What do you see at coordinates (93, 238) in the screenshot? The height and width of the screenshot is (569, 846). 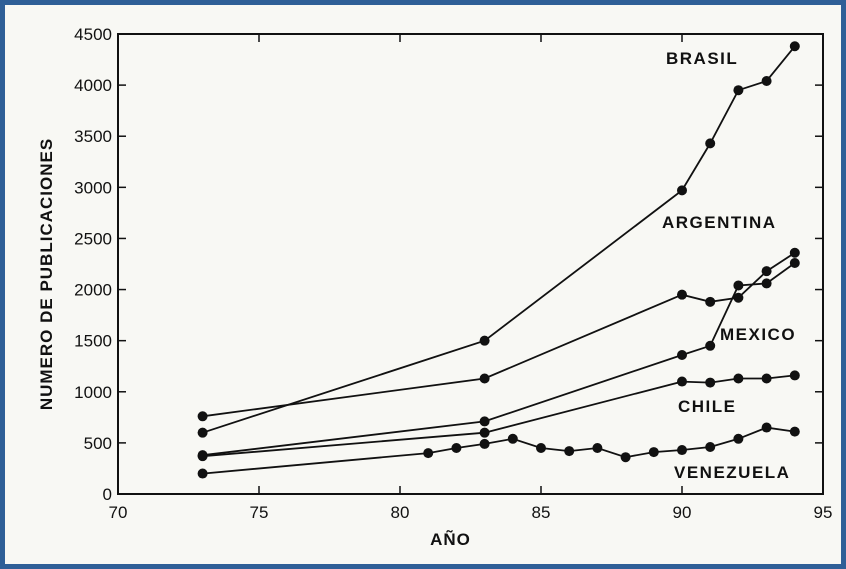 I see `y-tick-label-5: 2500` at bounding box center [93, 238].